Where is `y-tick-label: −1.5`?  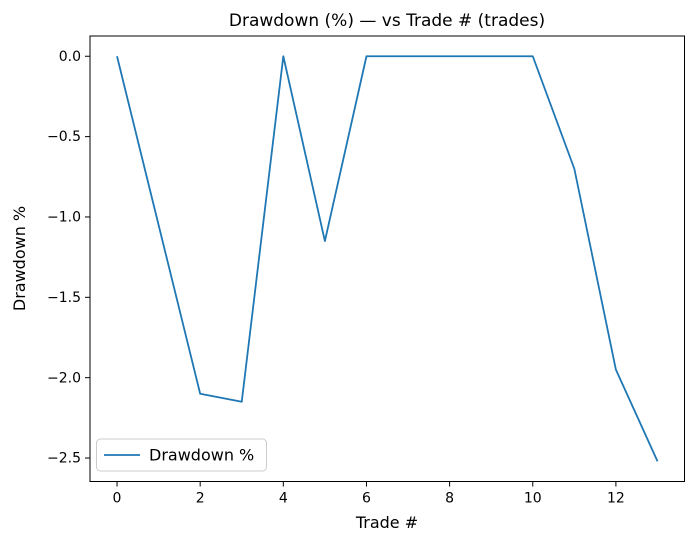
y-tick-label: −1.5 is located at coordinates (64, 298).